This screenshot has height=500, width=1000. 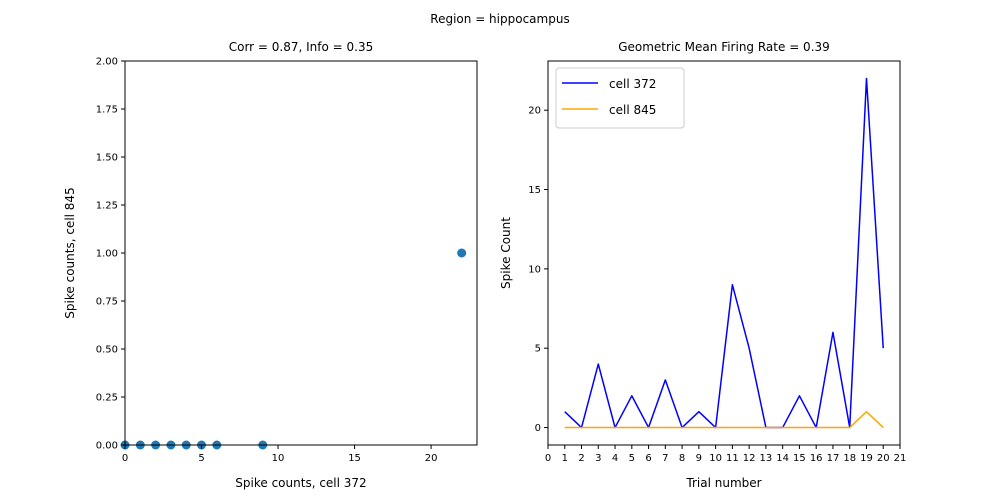 I want to click on line-x-tick-label: 9, so click(x=699, y=458).